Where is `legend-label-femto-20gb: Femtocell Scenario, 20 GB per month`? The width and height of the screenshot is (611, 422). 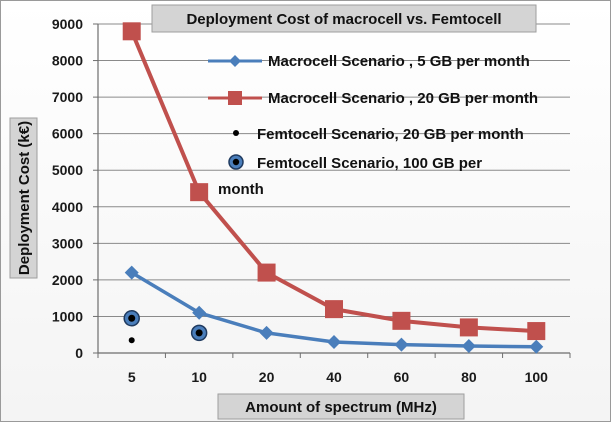
legend-label-femto-20gb: Femtocell Scenario, 20 GB per month is located at coordinates (390, 134).